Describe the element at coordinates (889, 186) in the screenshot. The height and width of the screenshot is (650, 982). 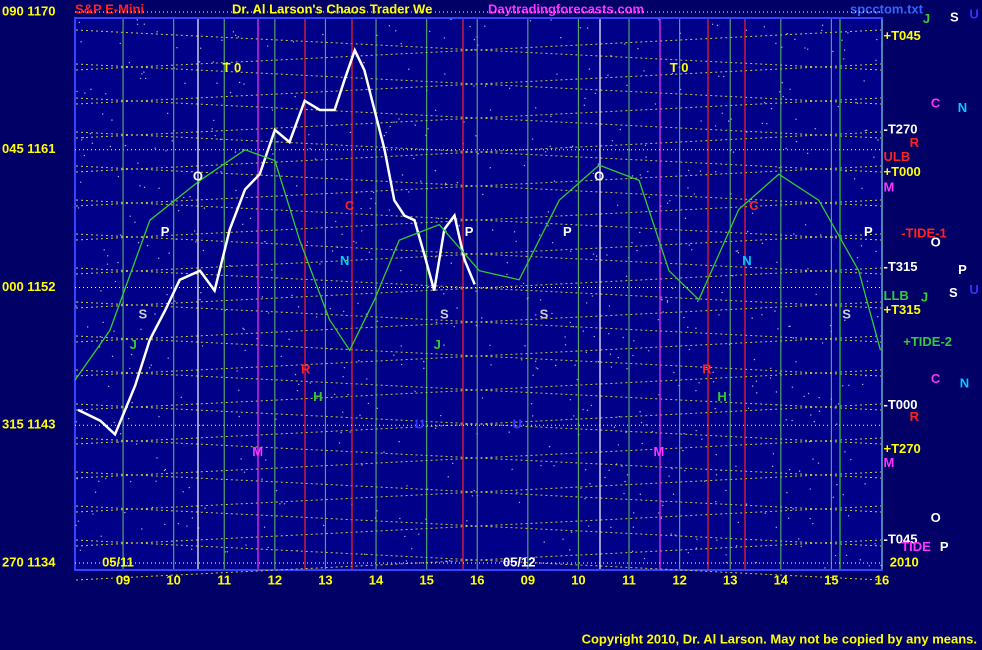
I see `level-label: M` at that location.